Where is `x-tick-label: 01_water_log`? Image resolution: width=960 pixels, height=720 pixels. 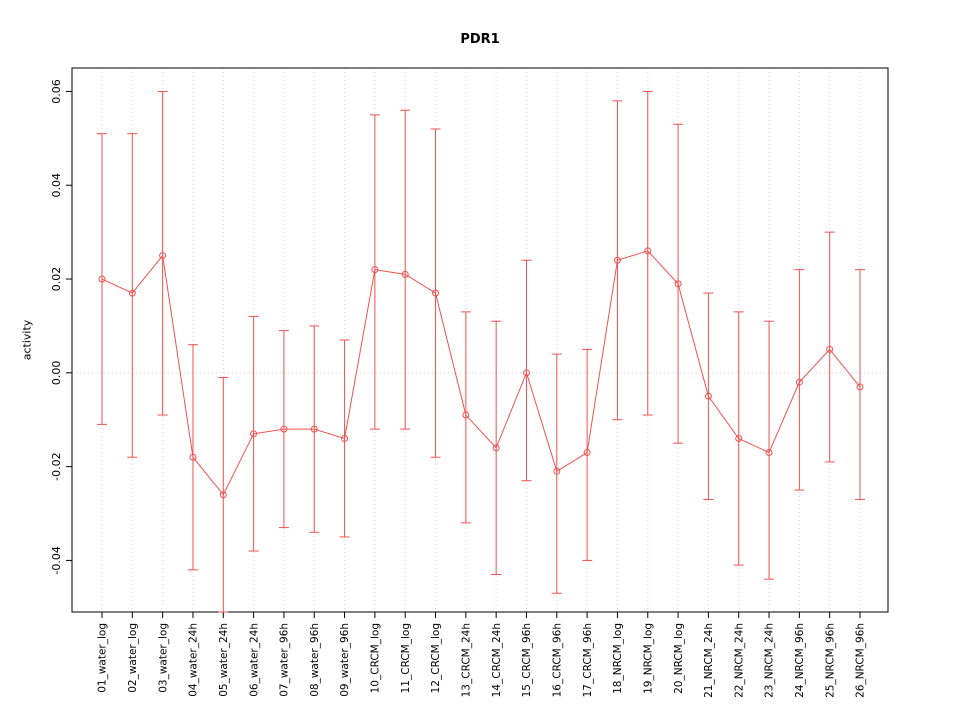 x-tick-label: 01_water_log is located at coordinates (103, 658).